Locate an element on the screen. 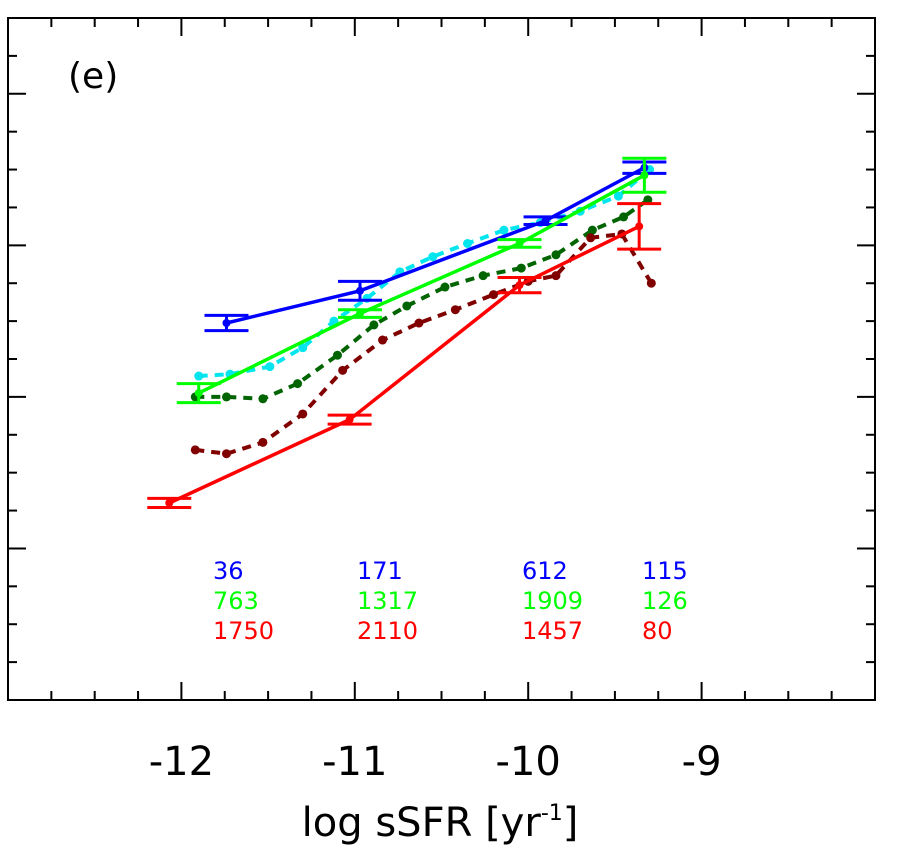  x-tick-label: -12 is located at coordinates (181, 762).